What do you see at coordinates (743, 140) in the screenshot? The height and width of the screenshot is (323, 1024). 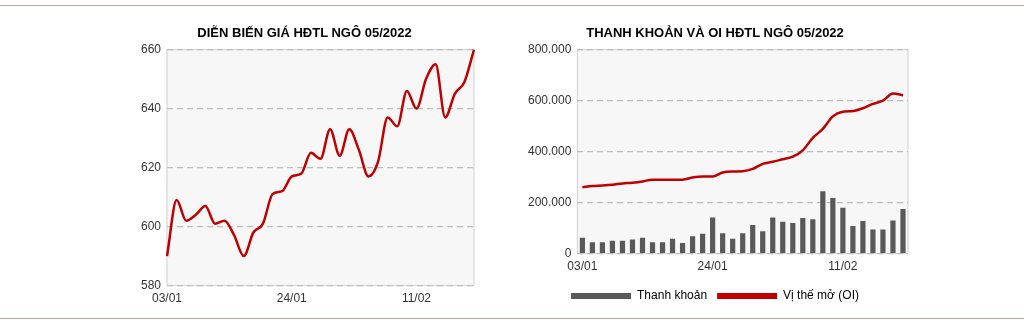 I see `line-series` at bounding box center [743, 140].